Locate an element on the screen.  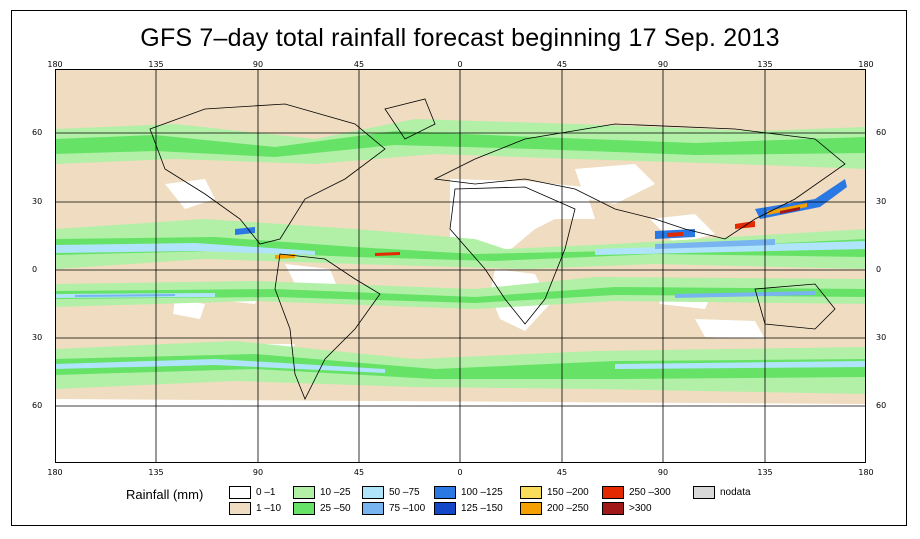
legend-label: 150 –200 is located at coordinates (568, 492).